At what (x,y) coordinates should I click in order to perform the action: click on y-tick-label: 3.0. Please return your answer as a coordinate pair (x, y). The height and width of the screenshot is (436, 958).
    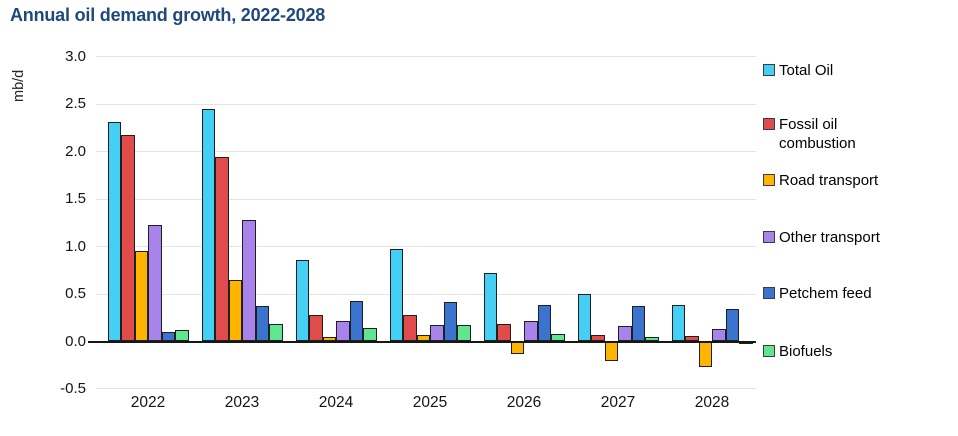
    Looking at the image, I should click on (75, 56).